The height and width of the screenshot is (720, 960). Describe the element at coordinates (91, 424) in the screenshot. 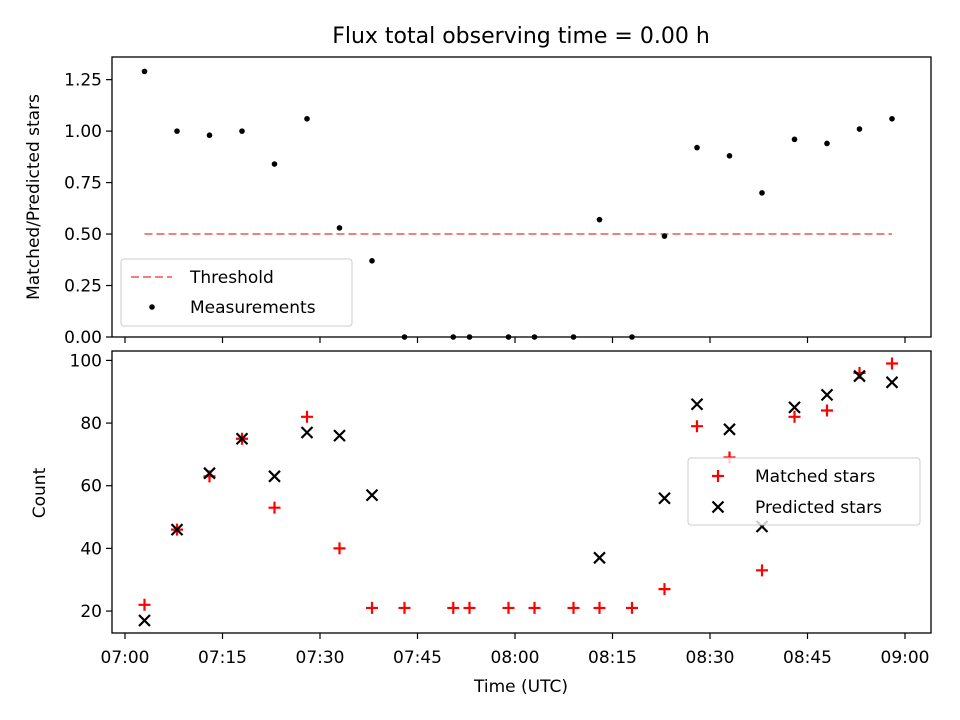

I see `bottom-y-tick-label: 80` at that location.